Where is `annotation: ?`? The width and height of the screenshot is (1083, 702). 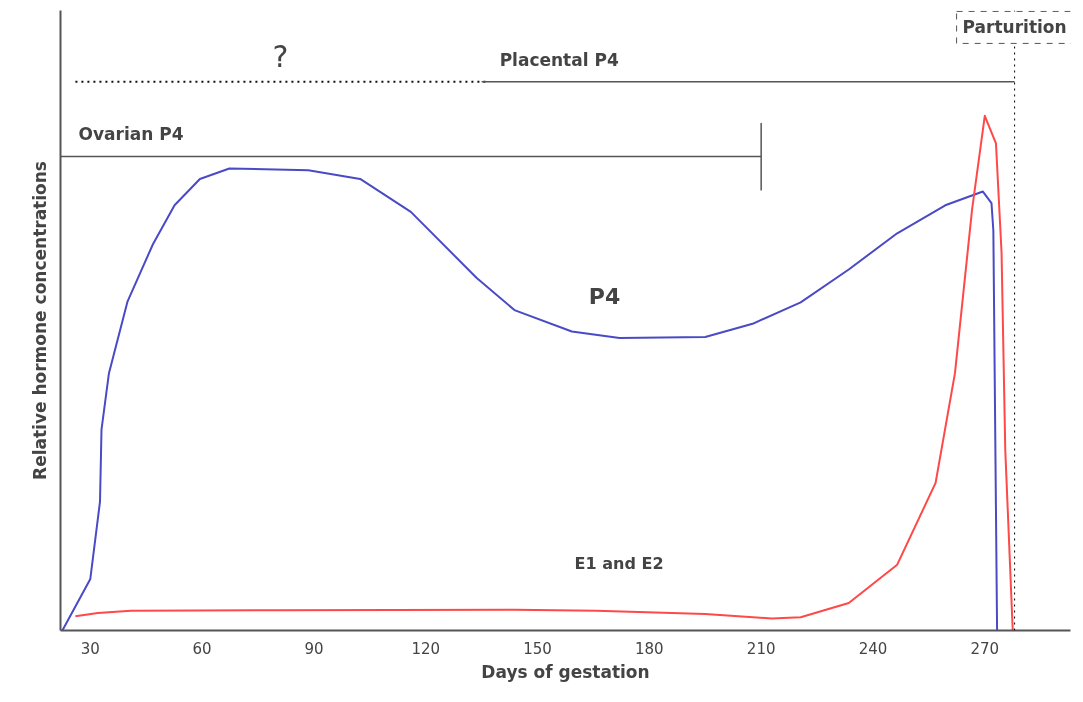
annotation: ? is located at coordinates (280, 56).